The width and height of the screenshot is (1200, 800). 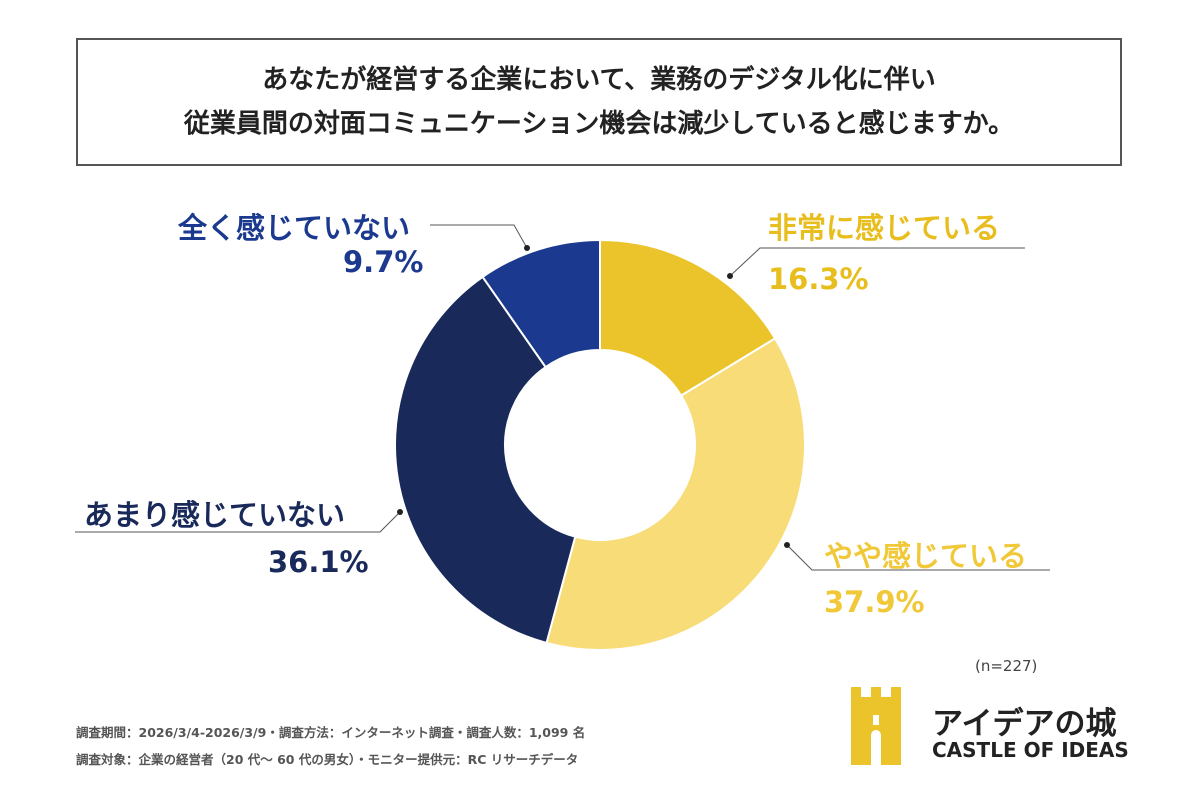 What do you see at coordinates (874, 602) in the screenshot?
I see `value-label-1: 37.9%` at bounding box center [874, 602].